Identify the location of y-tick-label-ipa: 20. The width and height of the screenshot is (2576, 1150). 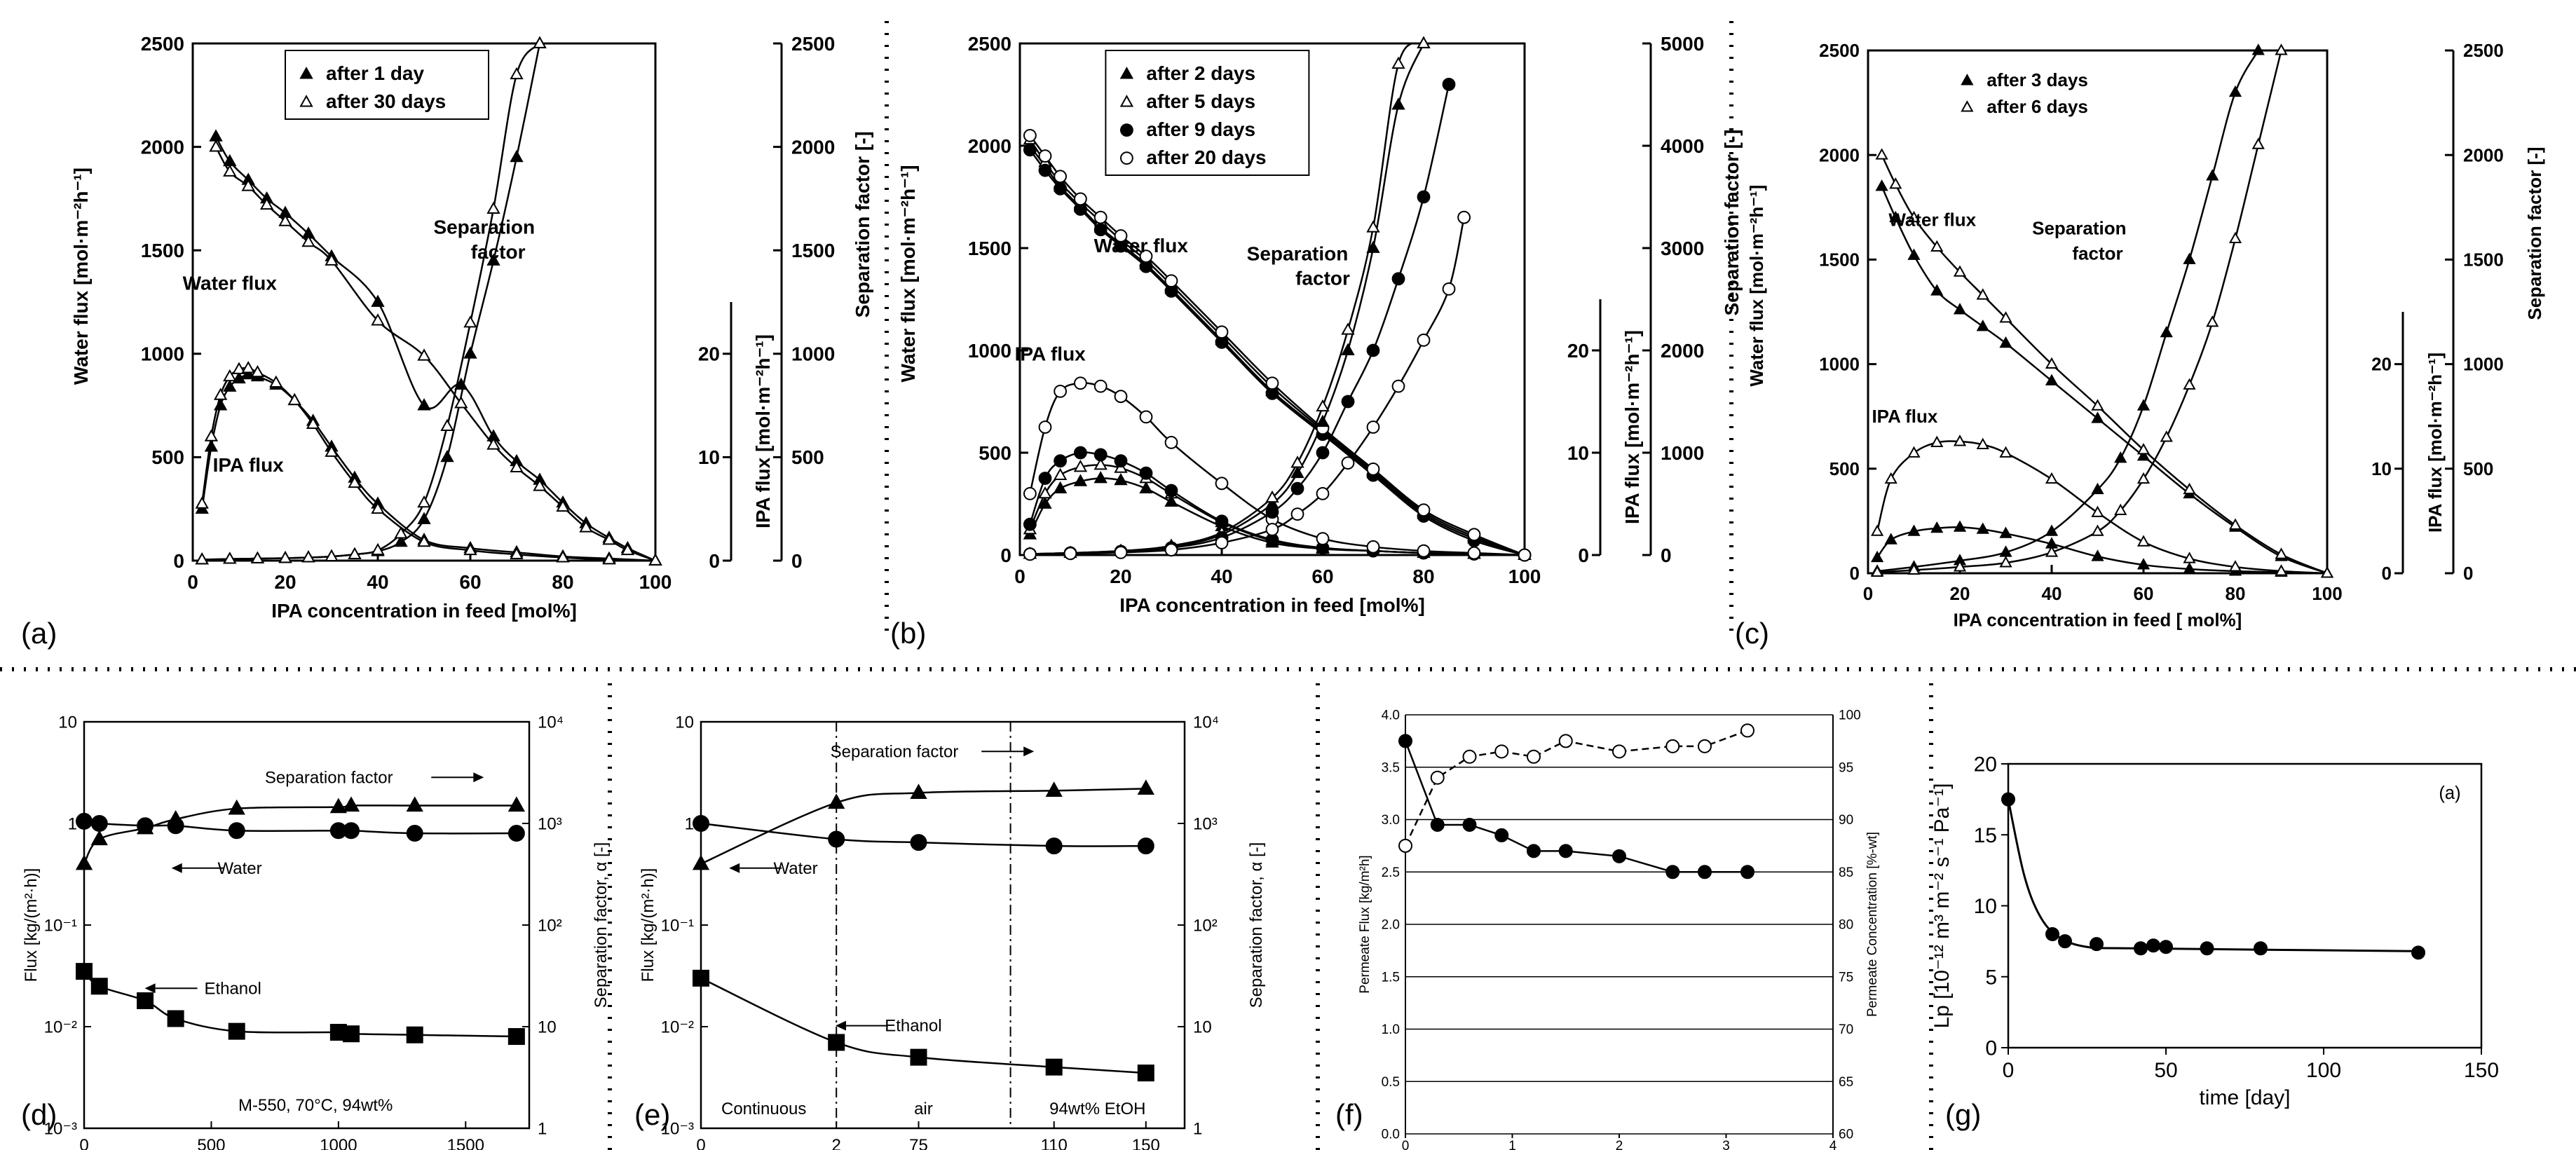
(2381, 365).